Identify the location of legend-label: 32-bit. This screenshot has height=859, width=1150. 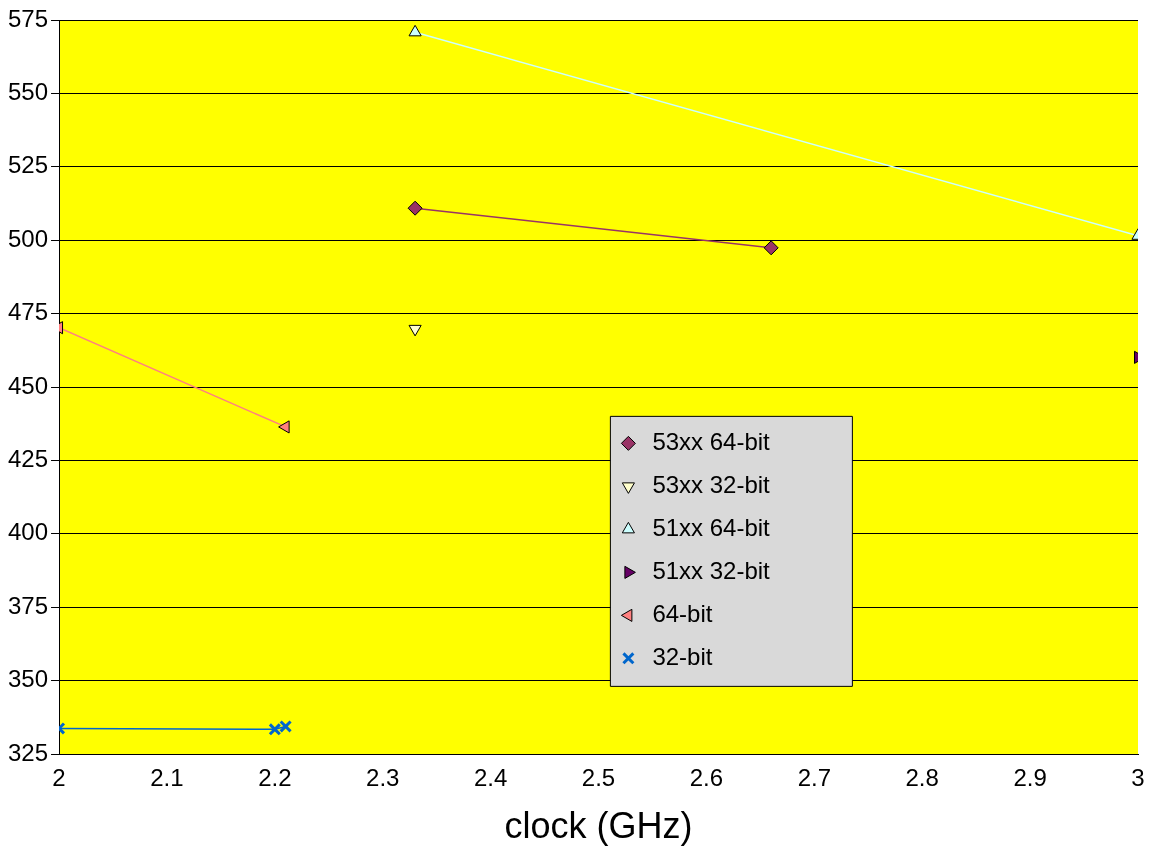
(682, 656).